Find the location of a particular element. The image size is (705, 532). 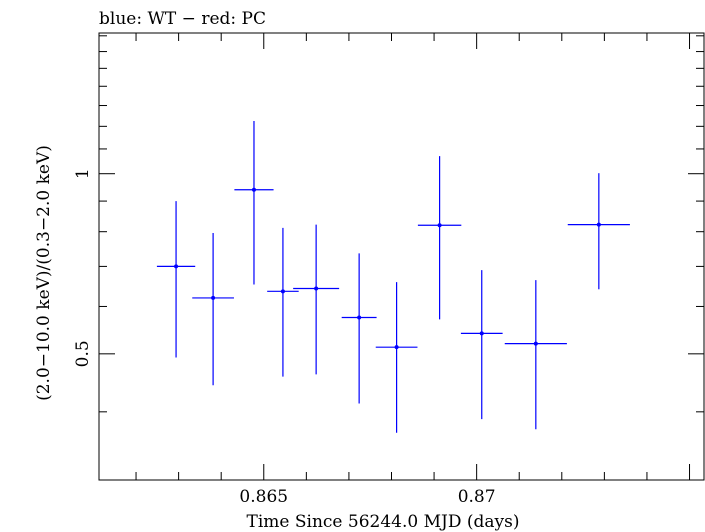

y-axis-label: (2.0−10.0 keV)/(0.3−2.0 keV) is located at coordinates (44, 273).